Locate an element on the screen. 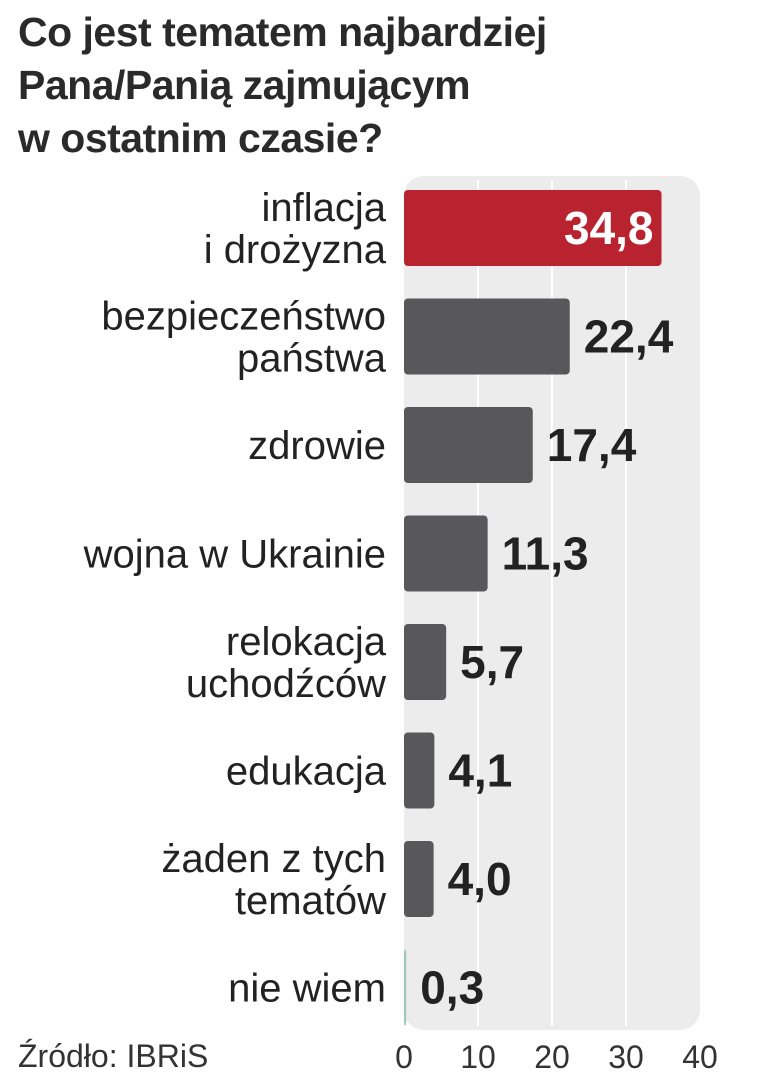 Image resolution: width=768 pixels, height=1080 pixels. x-tick-label: 20 is located at coordinates (552, 1057).